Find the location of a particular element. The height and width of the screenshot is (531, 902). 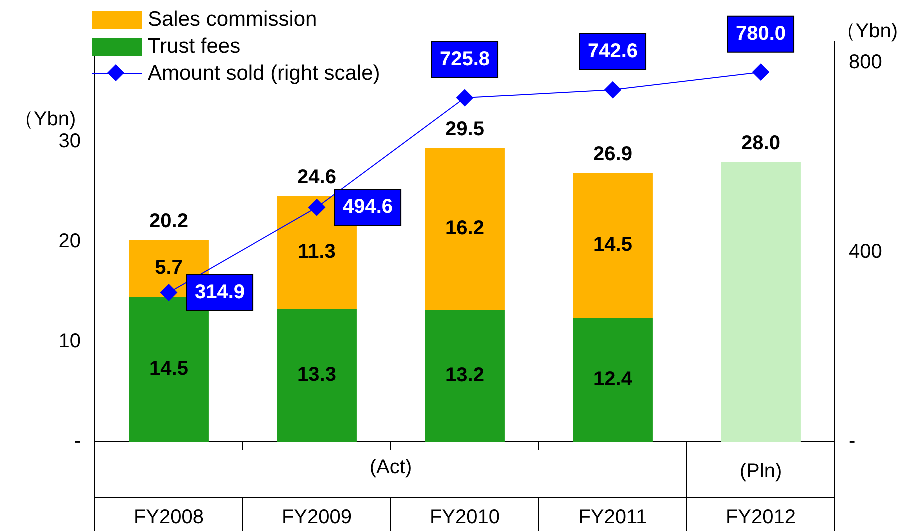

y2-tick-label: - is located at coordinates (852, 441).